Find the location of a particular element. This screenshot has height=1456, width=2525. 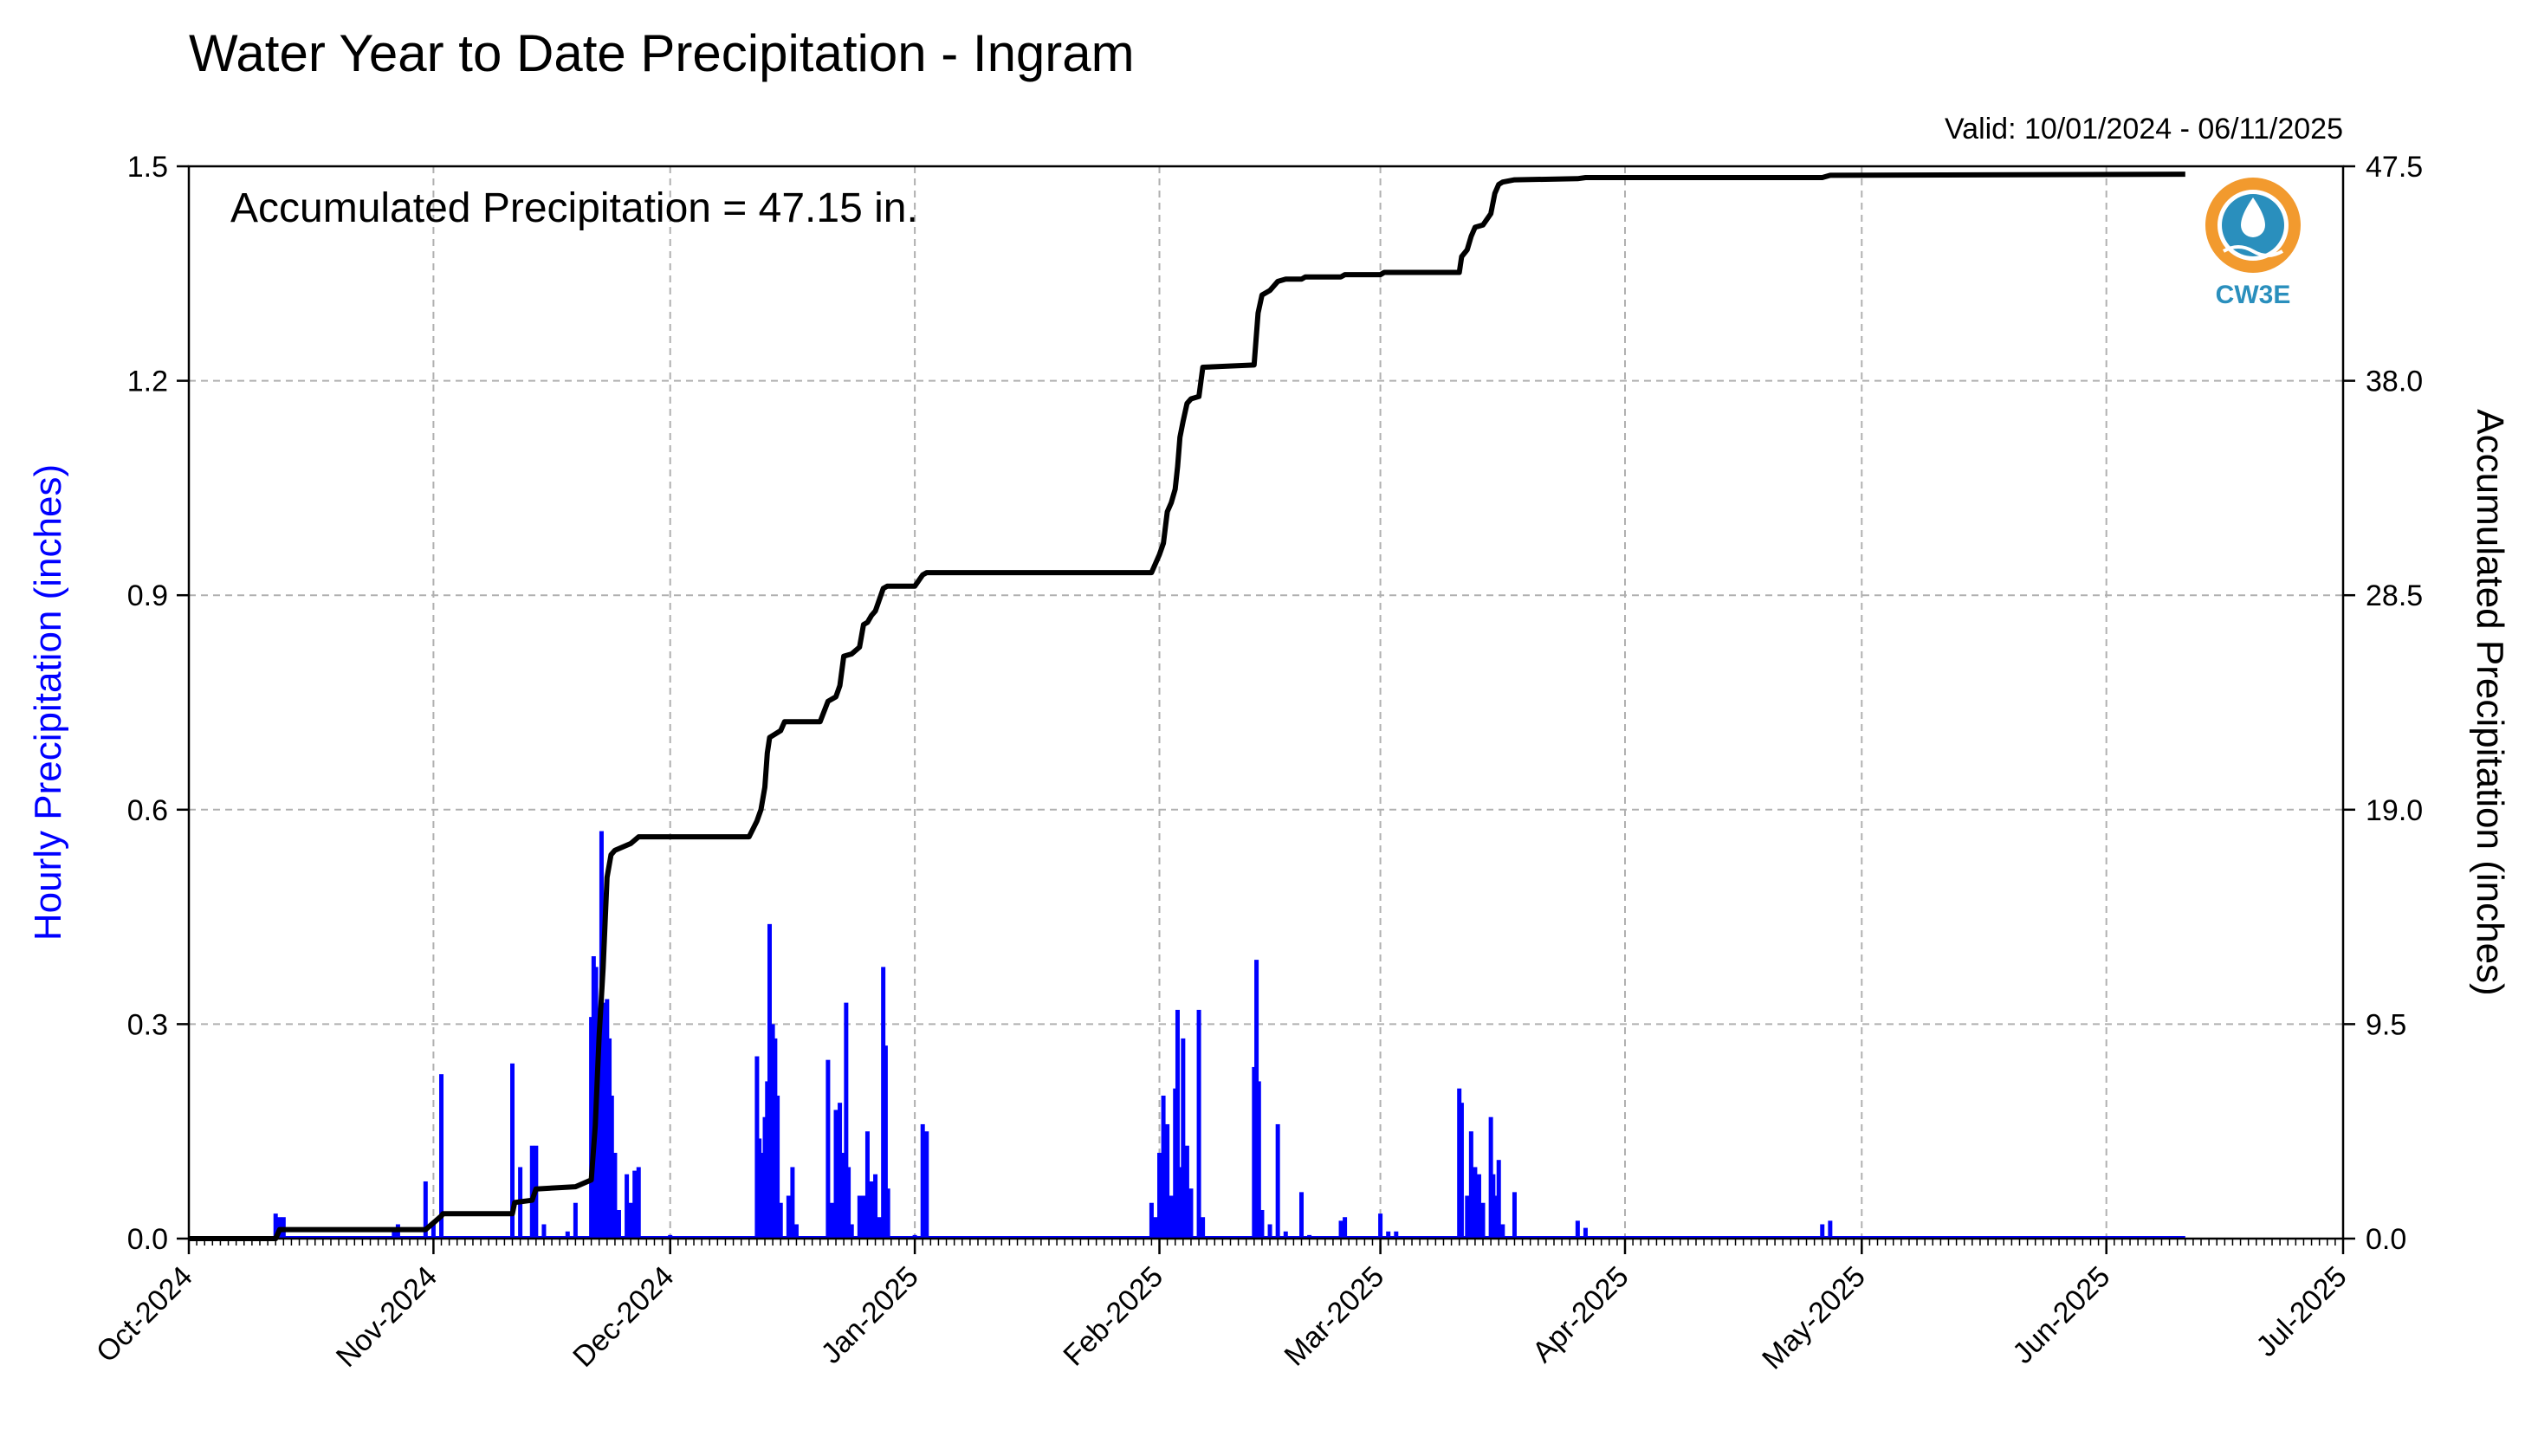

left-y-tick-label: 0.9 is located at coordinates (147, 595).